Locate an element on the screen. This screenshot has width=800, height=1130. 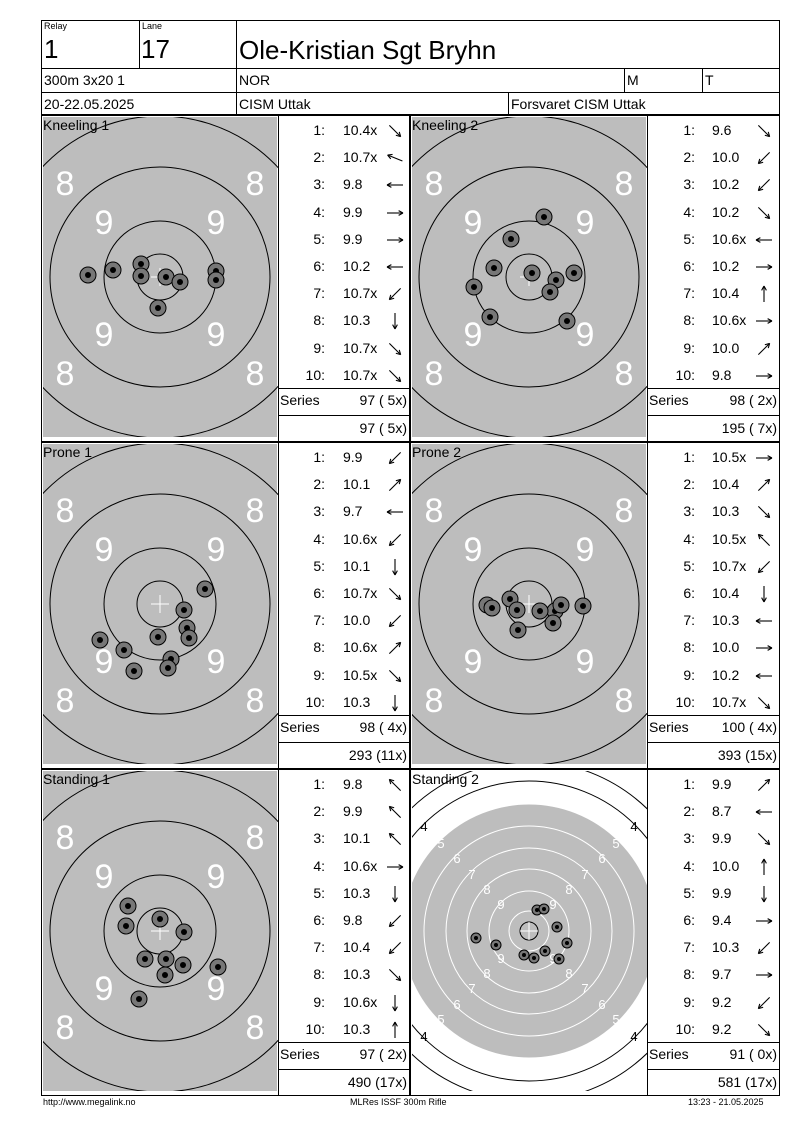
shot-number: 2: is located at coordinates (689, 484).